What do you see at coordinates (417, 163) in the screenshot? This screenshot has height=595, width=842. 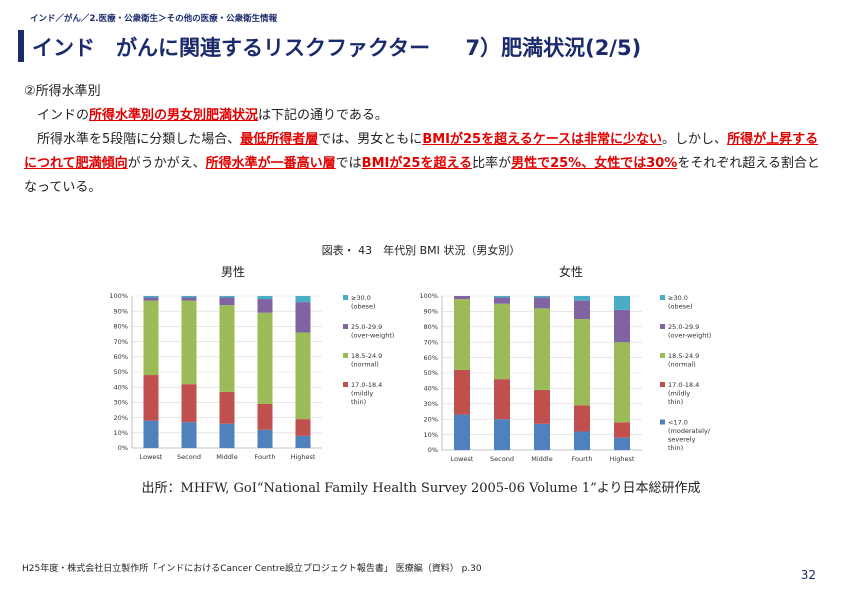 I see `highlight-text: BMIが25を超える` at bounding box center [417, 163].